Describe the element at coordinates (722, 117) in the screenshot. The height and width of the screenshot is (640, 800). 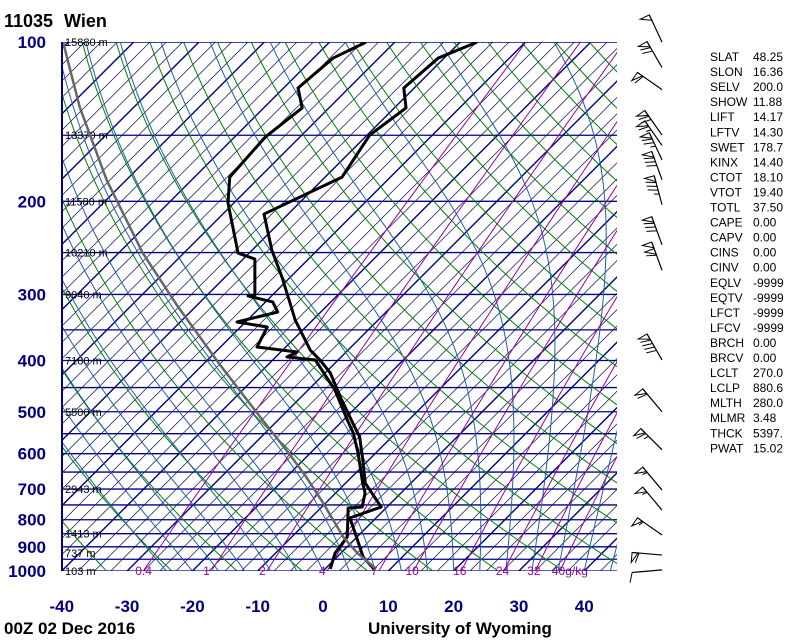
I see `index-name: LIFT` at that location.